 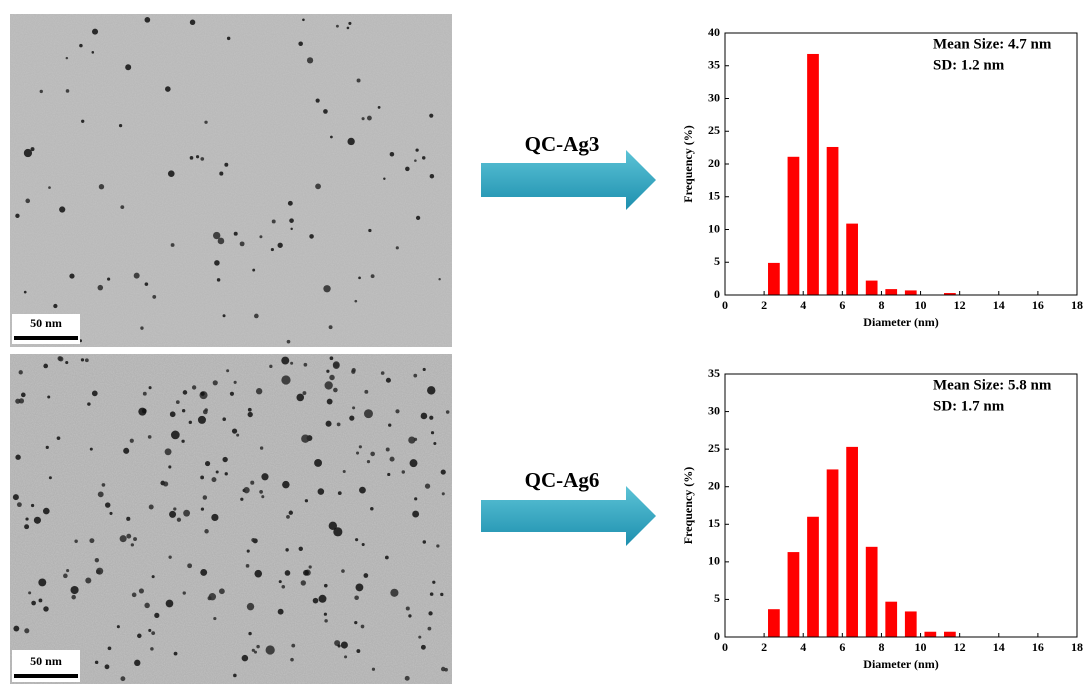 I want to click on y-axis-label: Frequency (%), so click(x=688, y=505).